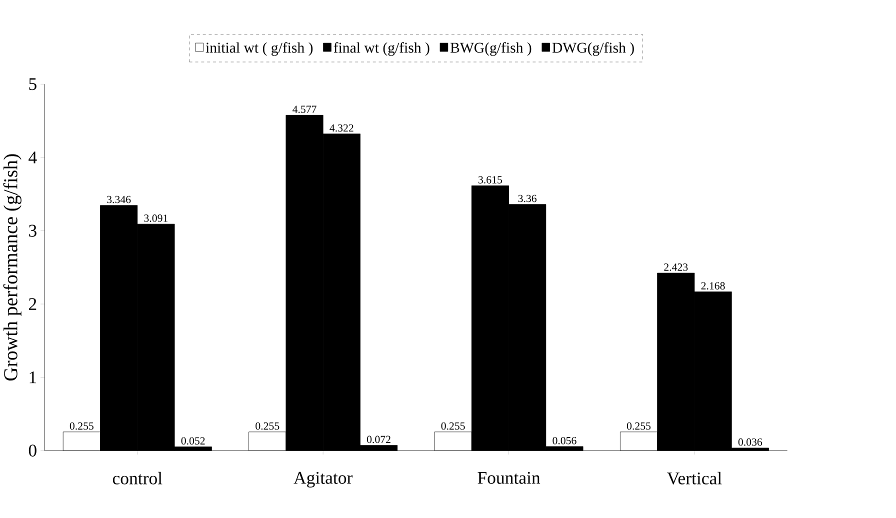 The width and height of the screenshot is (896, 518). Describe the element at coordinates (32, 450) in the screenshot. I see `y-tick-label: 0` at that location.